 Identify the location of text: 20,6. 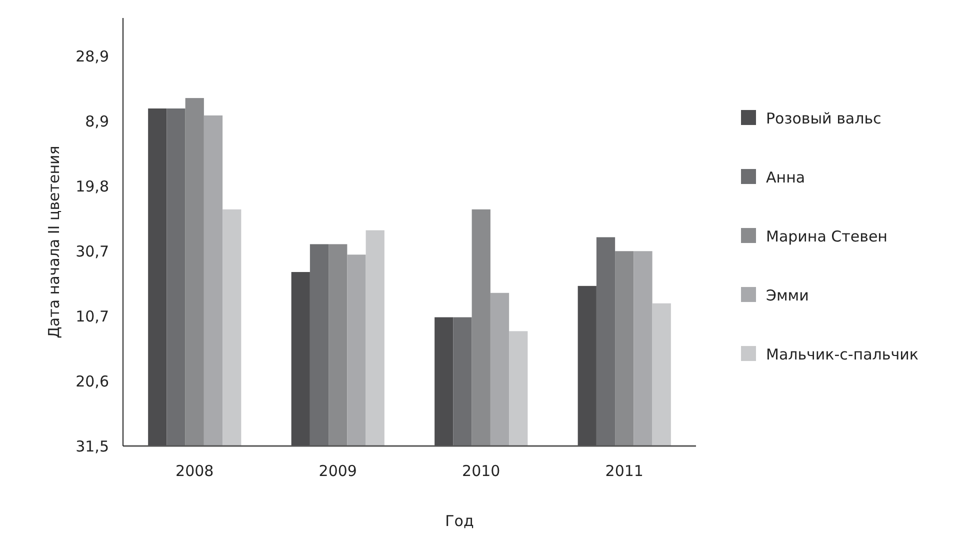
(92, 381).